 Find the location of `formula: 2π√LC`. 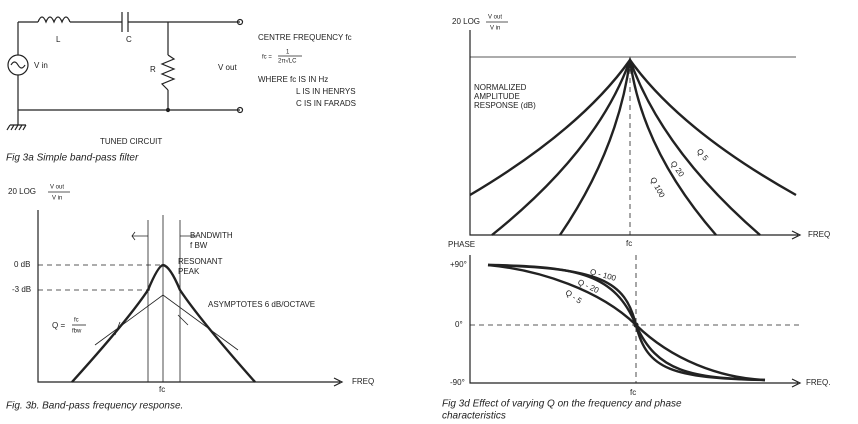

formula: 2π√LC is located at coordinates (287, 61).